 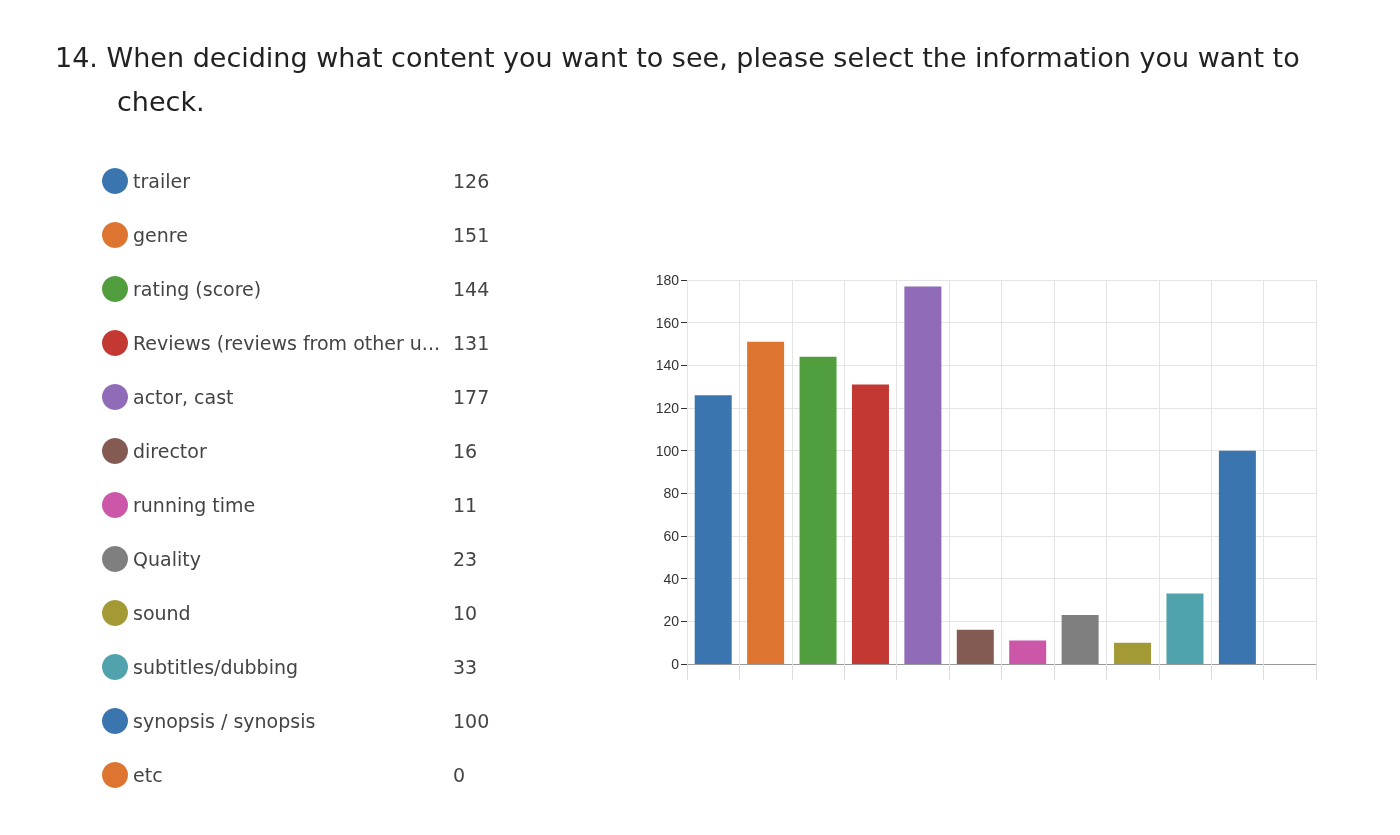 What do you see at coordinates (465, 559) in the screenshot?
I see `text: 23` at bounding box center [465, 559].